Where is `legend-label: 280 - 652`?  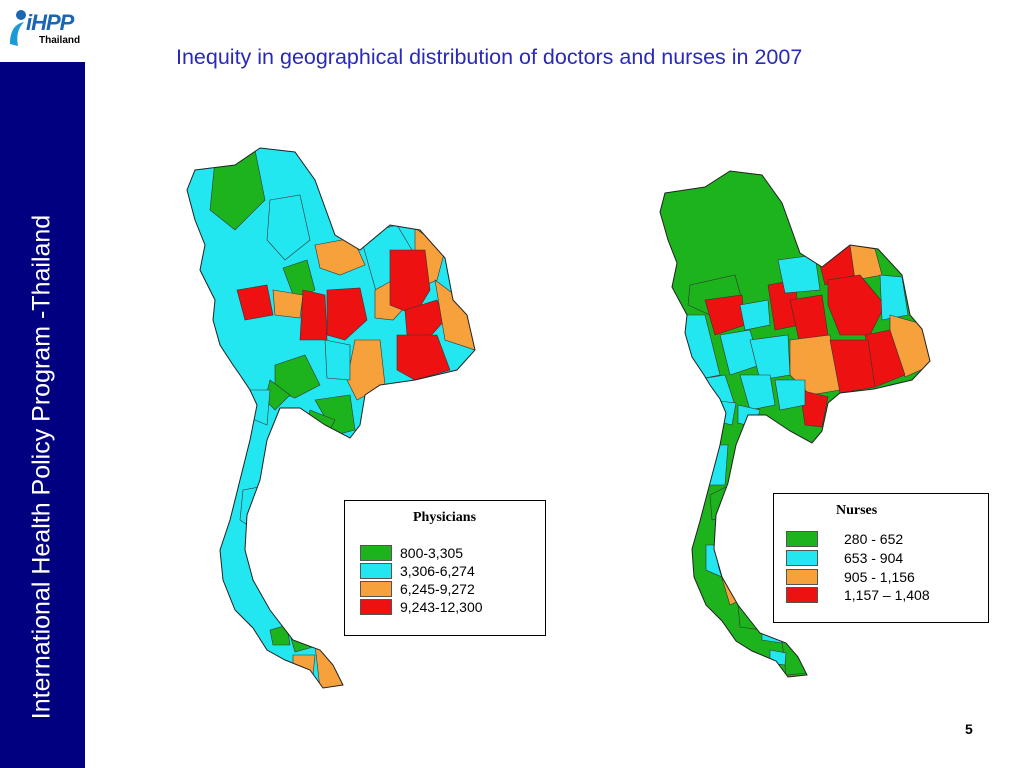 legend-label: 280 - 652 is located at coordinates (874, 539).